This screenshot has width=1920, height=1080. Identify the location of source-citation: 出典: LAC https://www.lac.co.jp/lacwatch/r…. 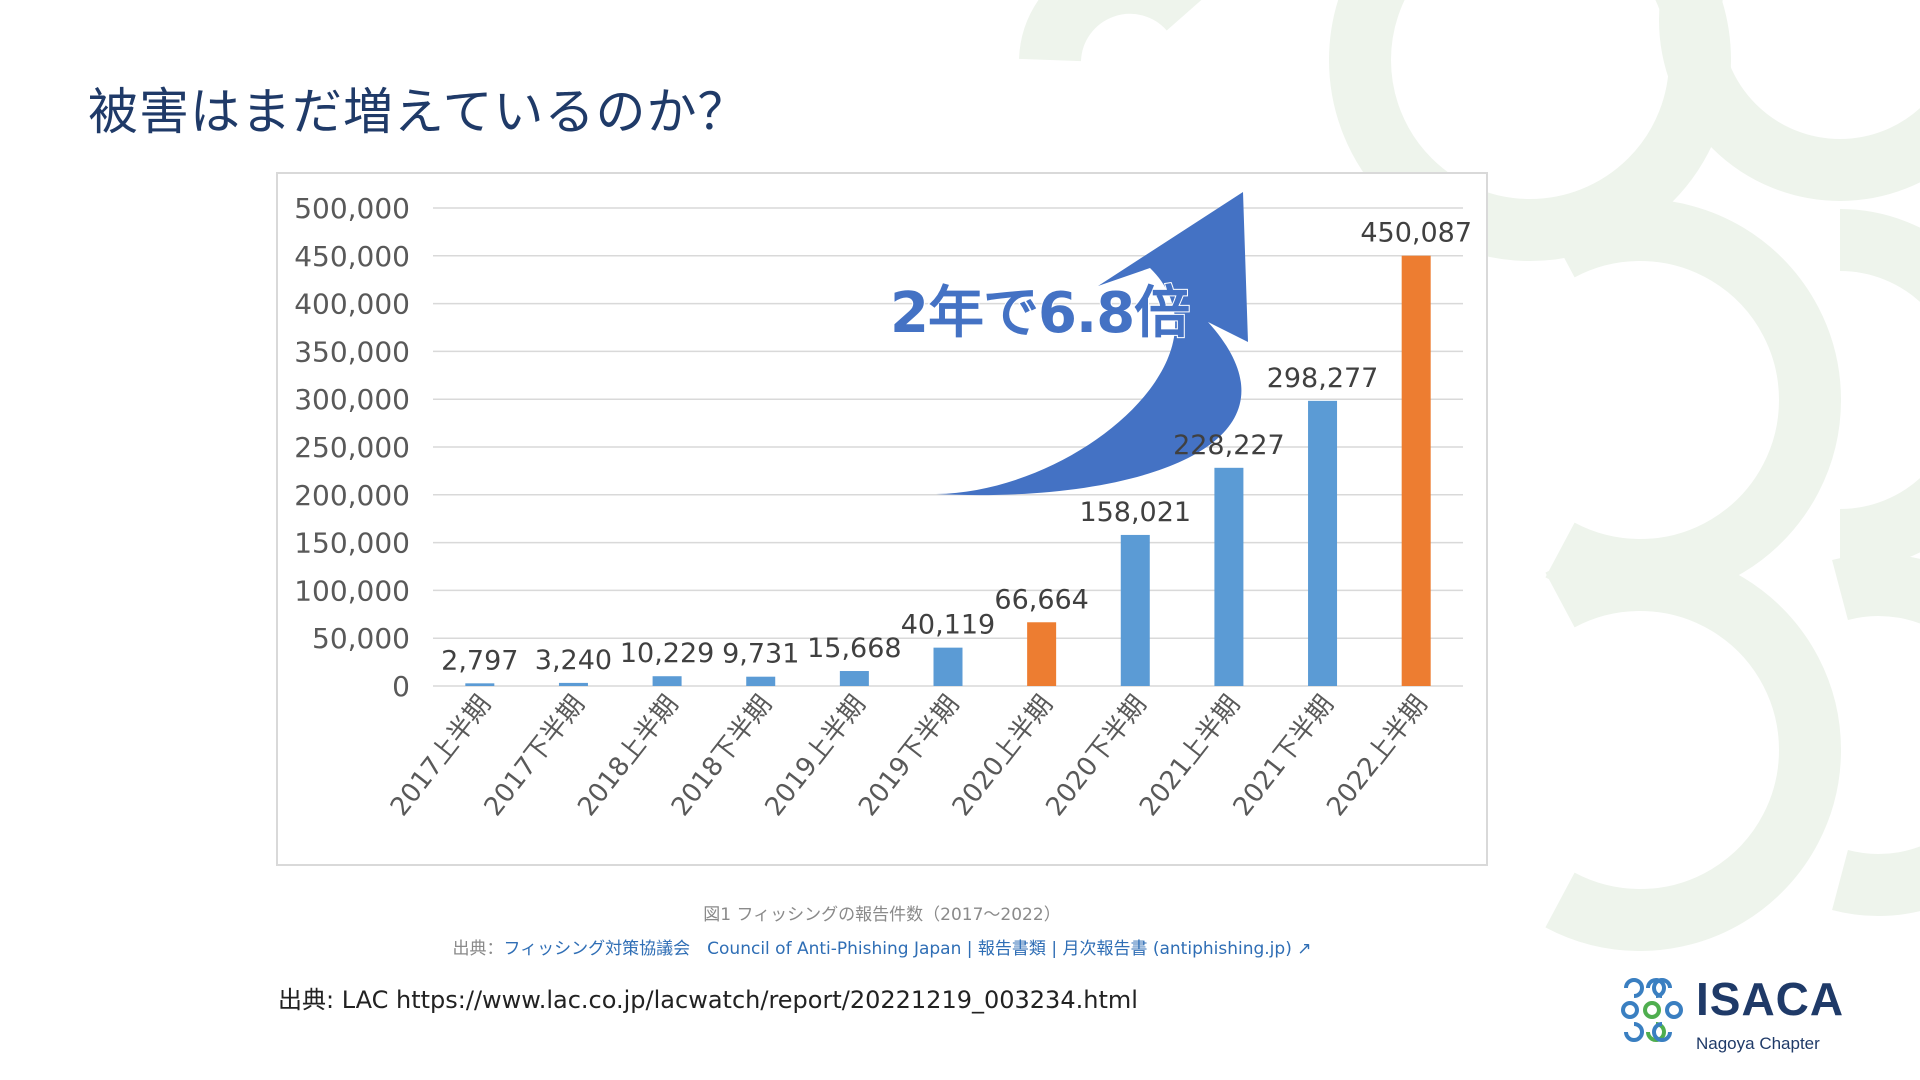
(708, 1000).